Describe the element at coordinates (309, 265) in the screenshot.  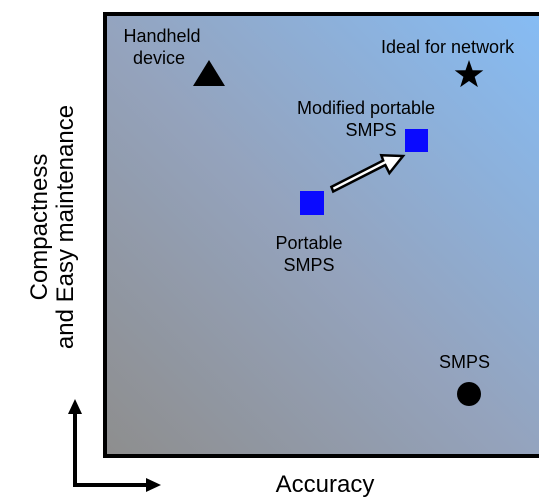
I see `portable-label-line2: SMPS` at that location.